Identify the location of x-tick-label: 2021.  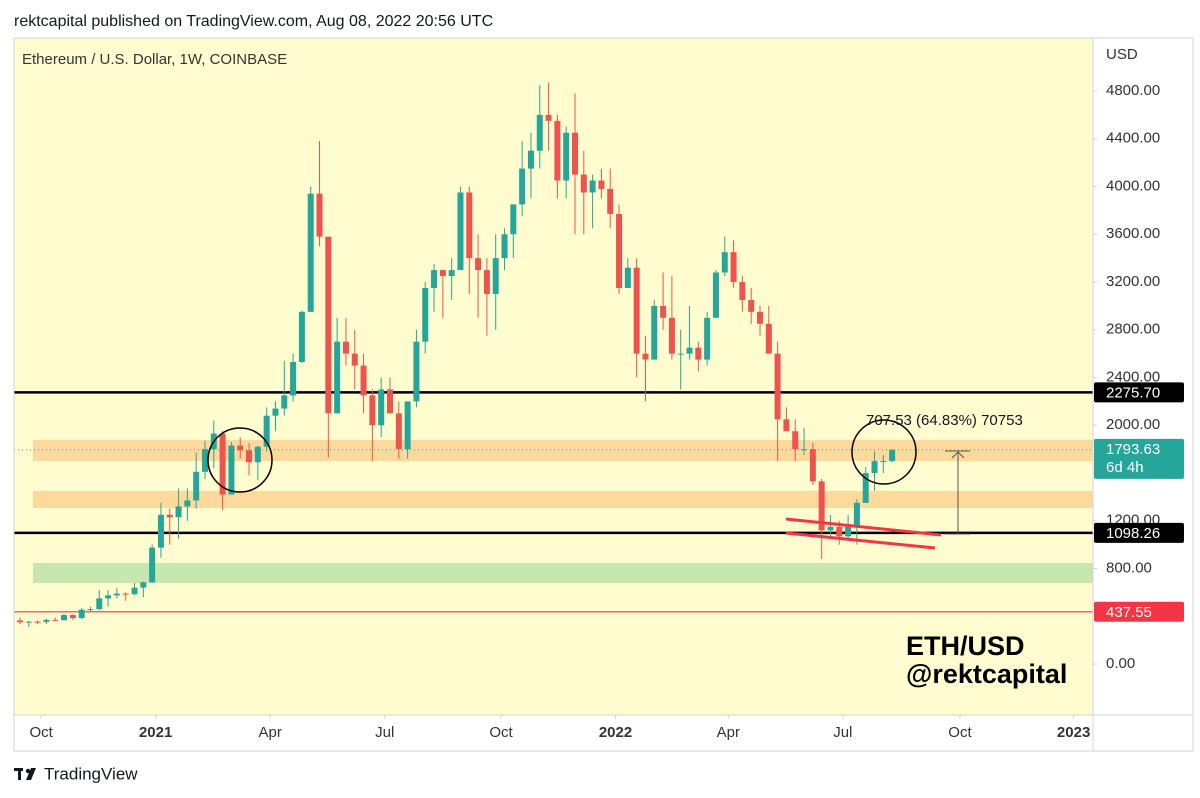
(155, 732).